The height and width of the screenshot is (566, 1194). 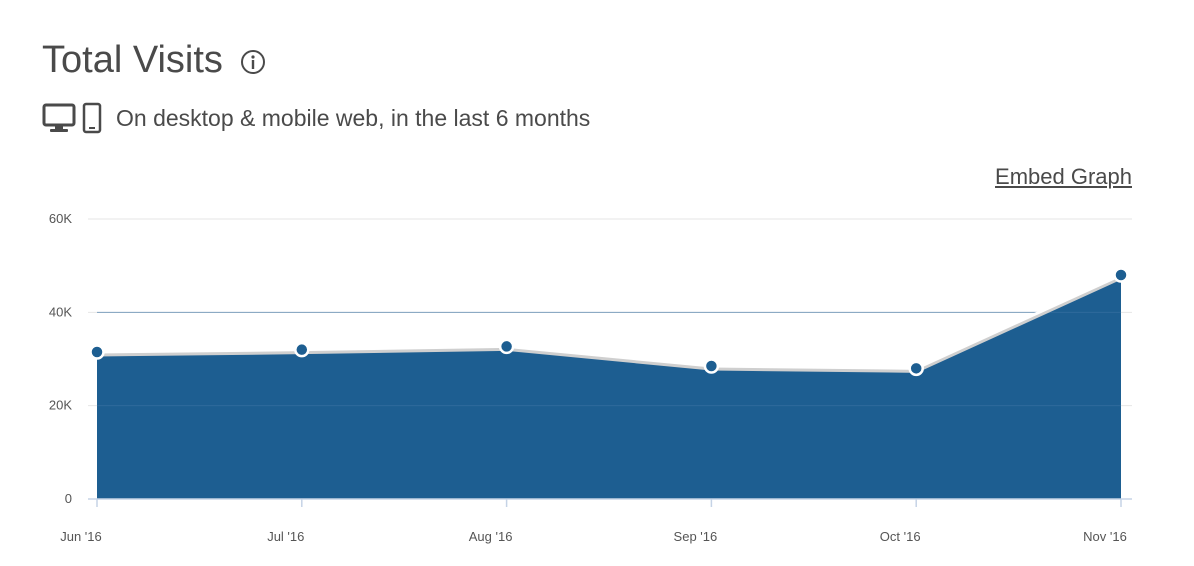 I want to click on series-line, so click(x=609, y=321).